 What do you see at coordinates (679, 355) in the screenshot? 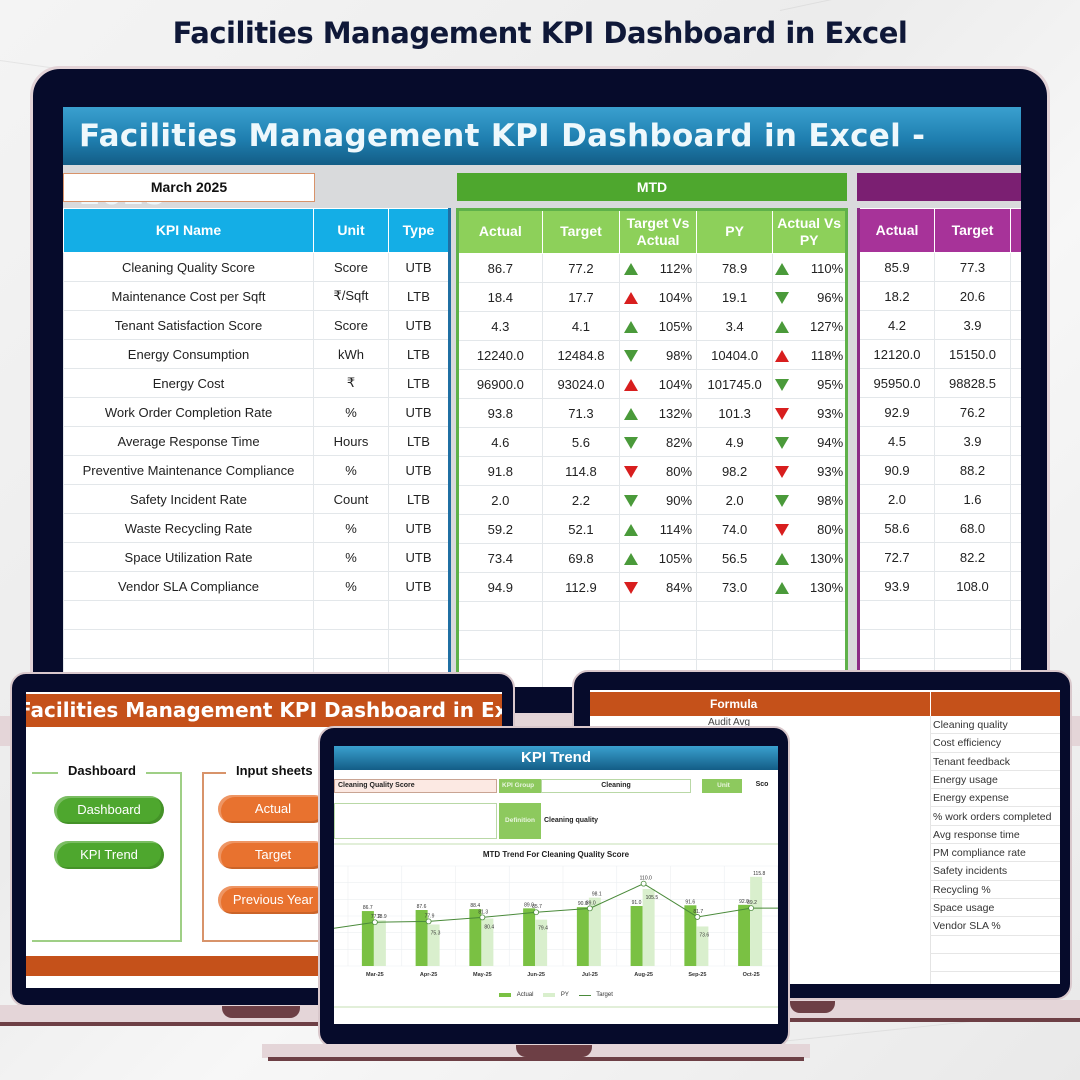
I see `target-vs-actual-value: 98%` at bounding box center [679, 355].